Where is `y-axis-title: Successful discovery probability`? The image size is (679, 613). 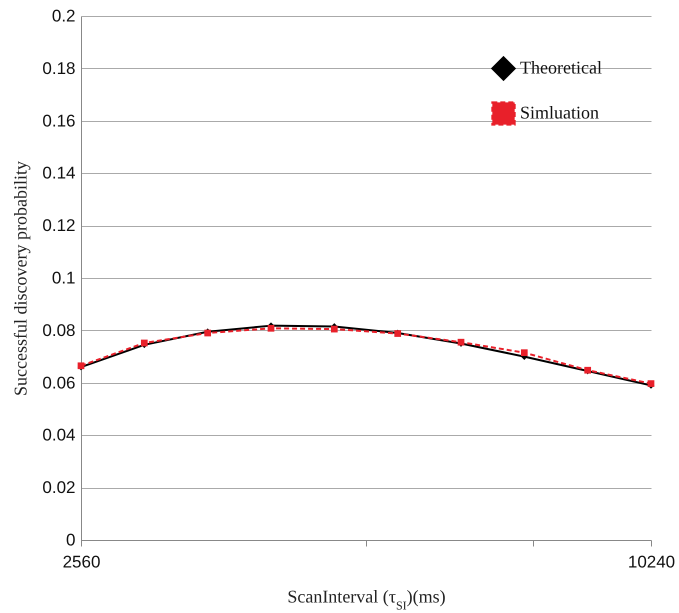 y-axis-title: Successful discovery probability is located at coordinates (20, 278).